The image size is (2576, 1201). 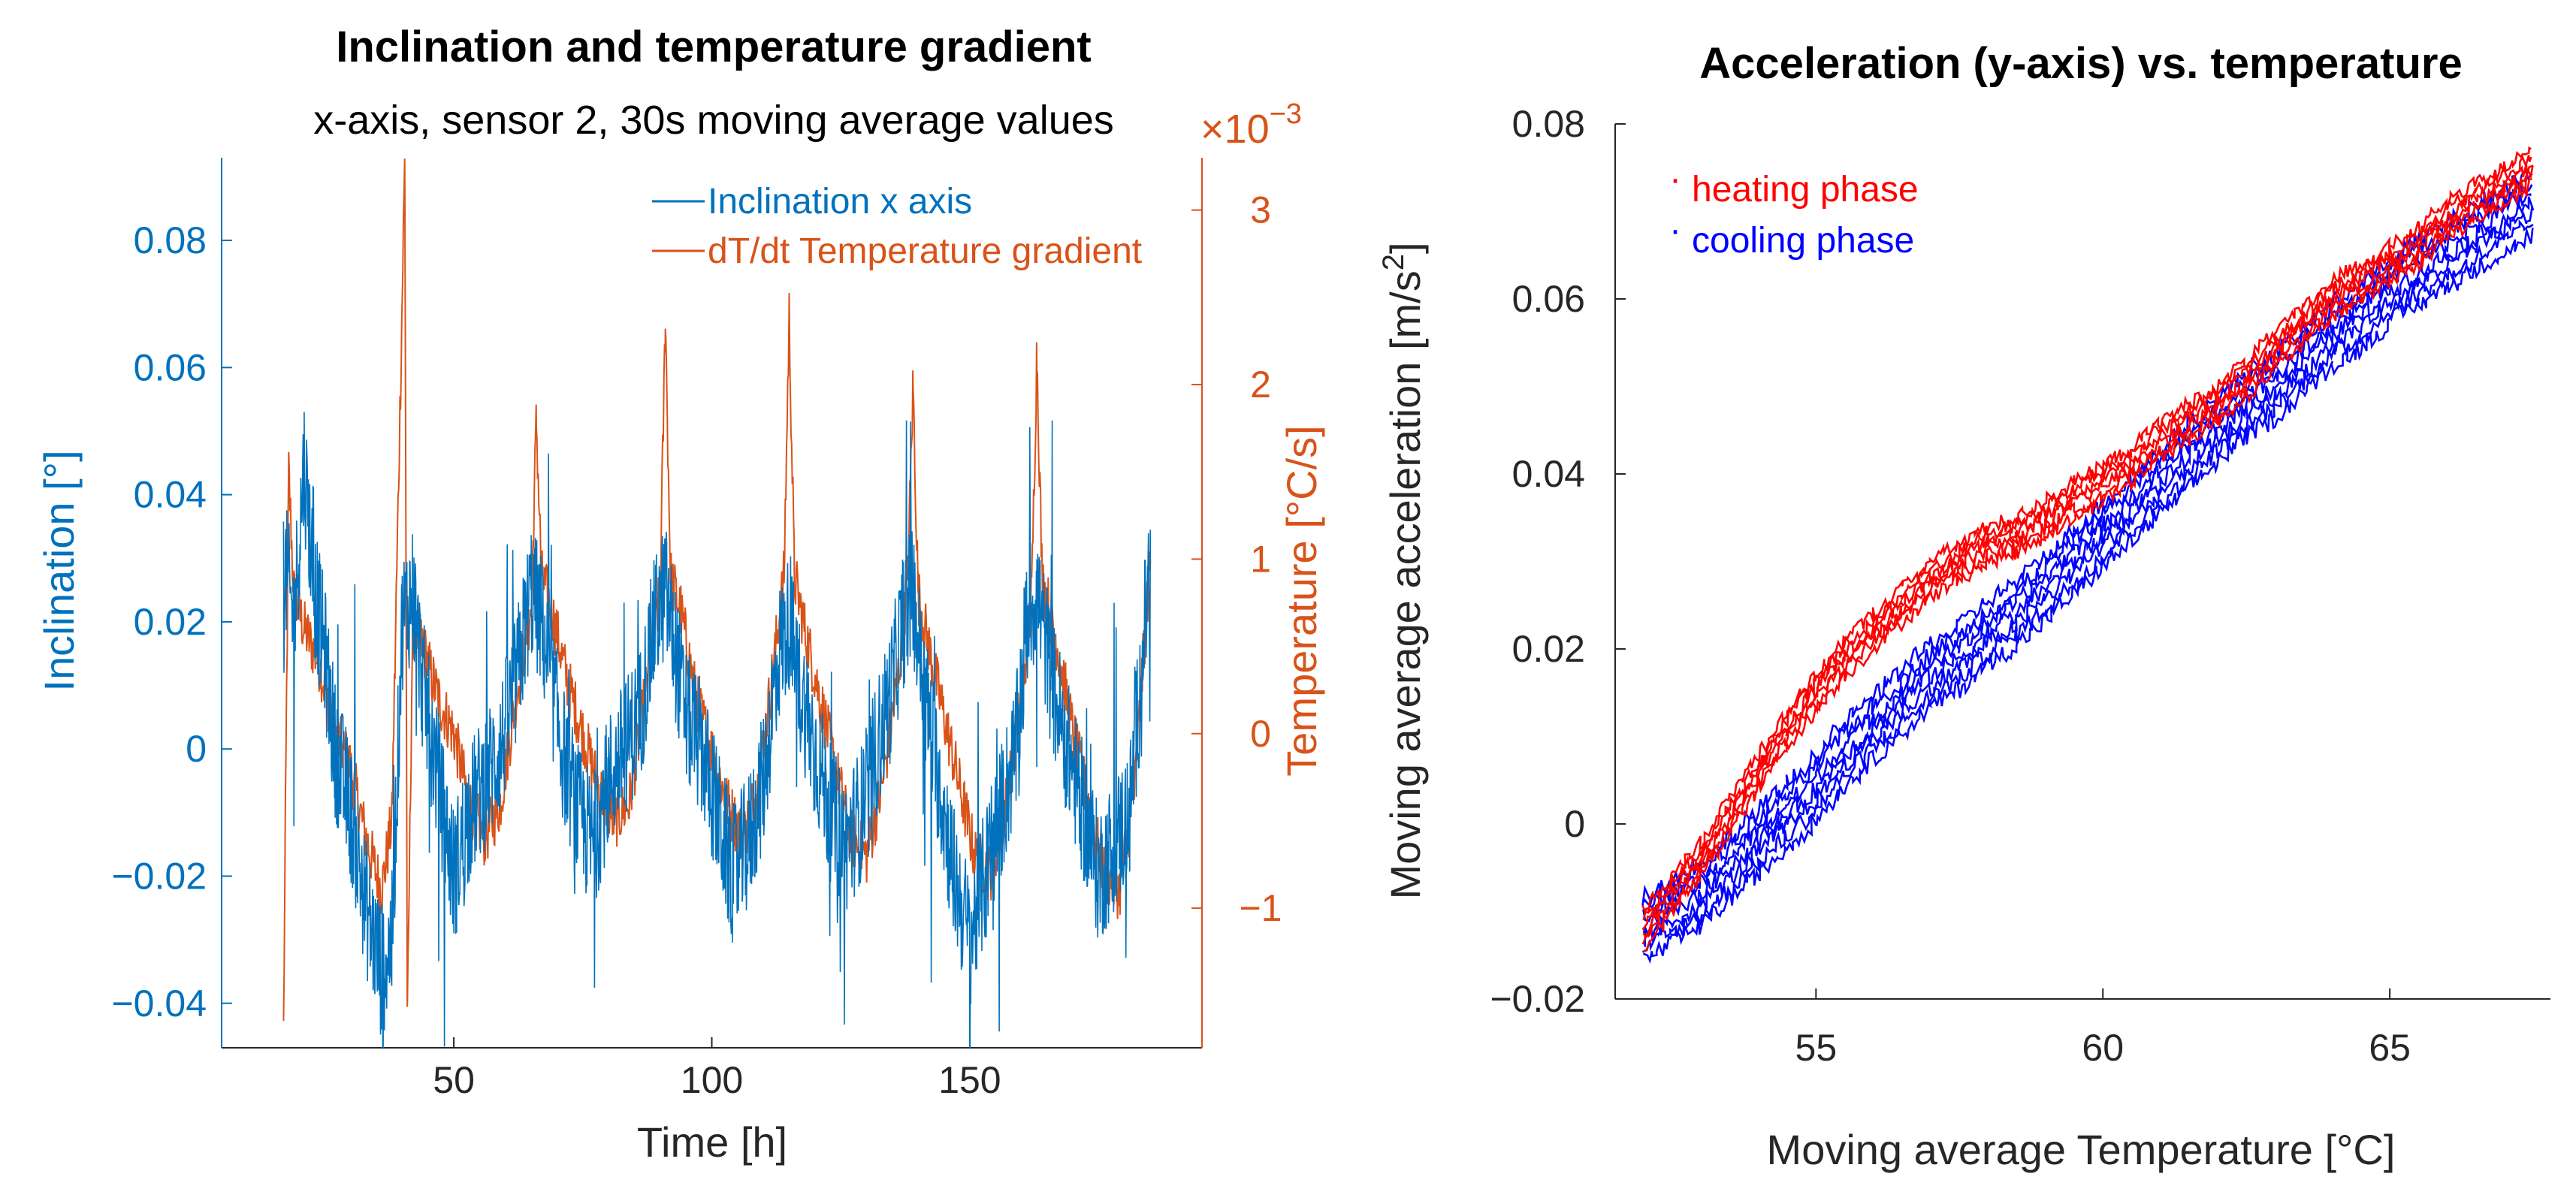 I want to click on legend-marker-cooling: ·, so click(x=1675, y=230).